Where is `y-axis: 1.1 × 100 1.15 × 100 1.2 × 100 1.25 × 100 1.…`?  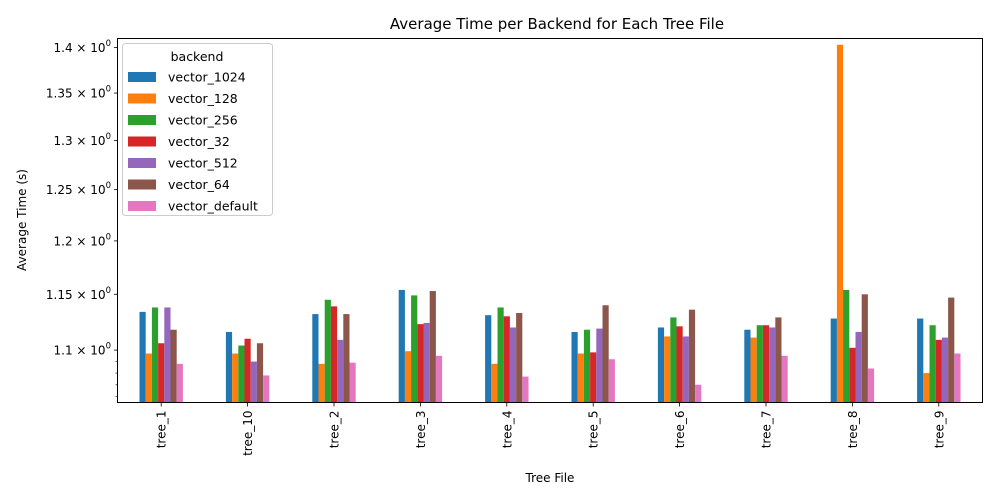 y-axis: 1.1 × 100 1.15 × 100 1.2 × 100 1.25 × 100 1.… is located at coordinates (82, 218).